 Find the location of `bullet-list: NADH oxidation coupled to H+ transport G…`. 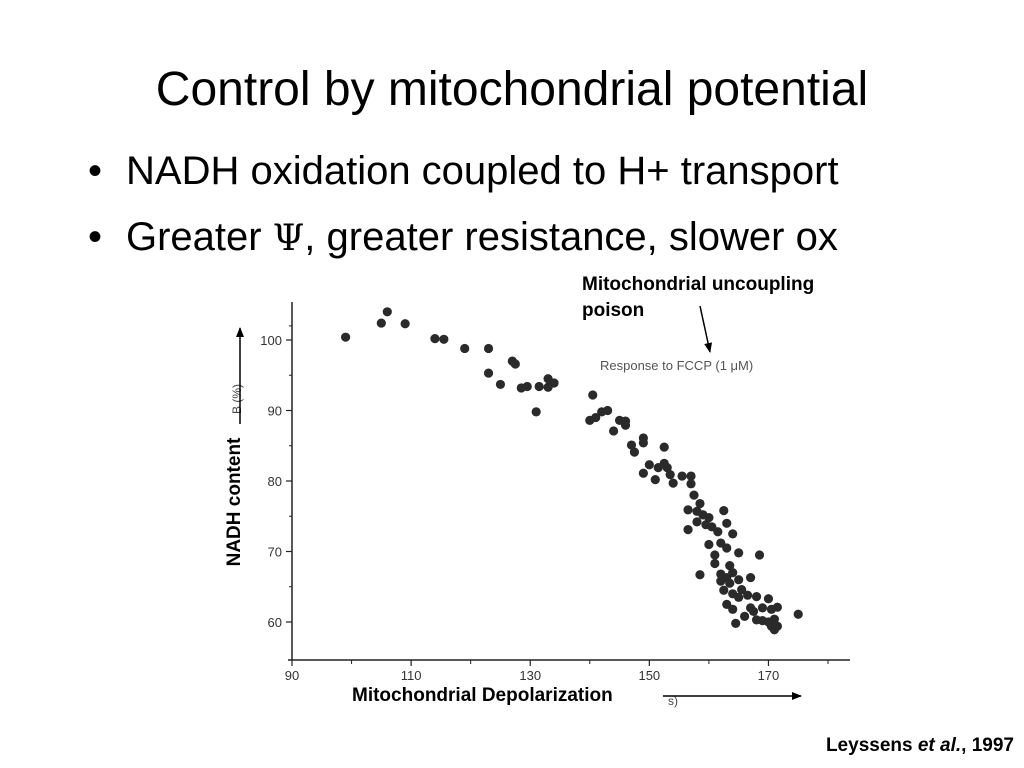

bullet-list: NADH oxidation coupled to H+ transport G… is located at coordinates (463, 205).